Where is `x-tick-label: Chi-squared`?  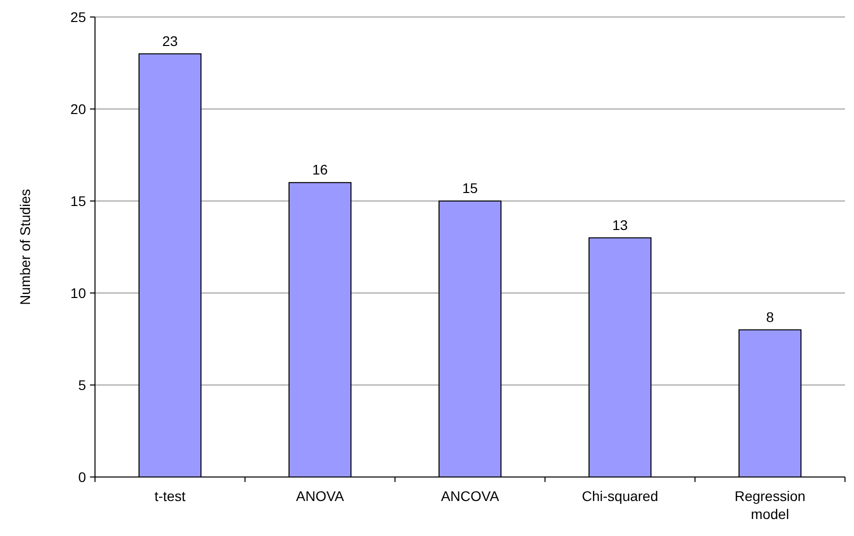
x-tick-label: Chi-squared is located at coordinates (620, 496).